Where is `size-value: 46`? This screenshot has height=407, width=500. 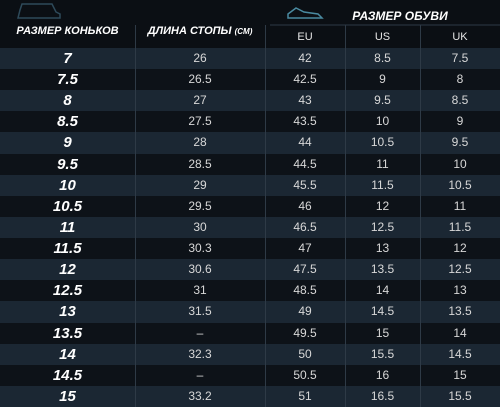 size-value: 46 is located at coordinates (305, 205).